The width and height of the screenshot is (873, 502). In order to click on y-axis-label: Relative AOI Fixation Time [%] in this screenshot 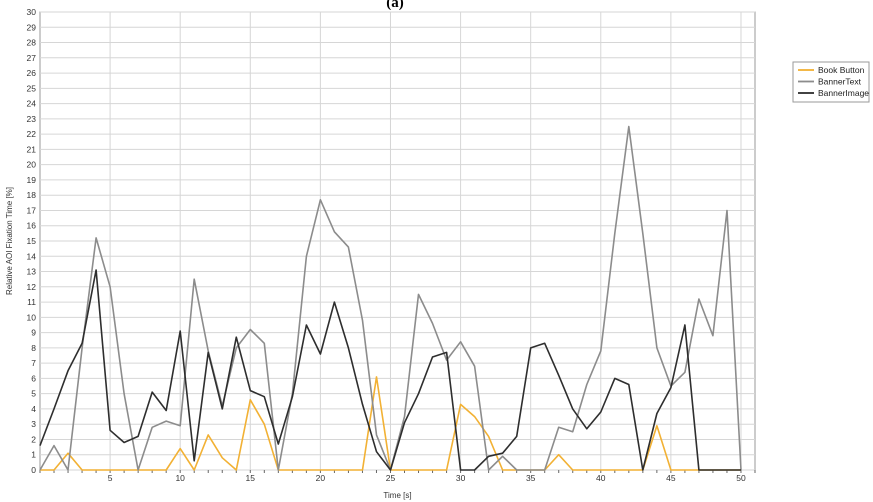, I will do `click(9, 241)`.